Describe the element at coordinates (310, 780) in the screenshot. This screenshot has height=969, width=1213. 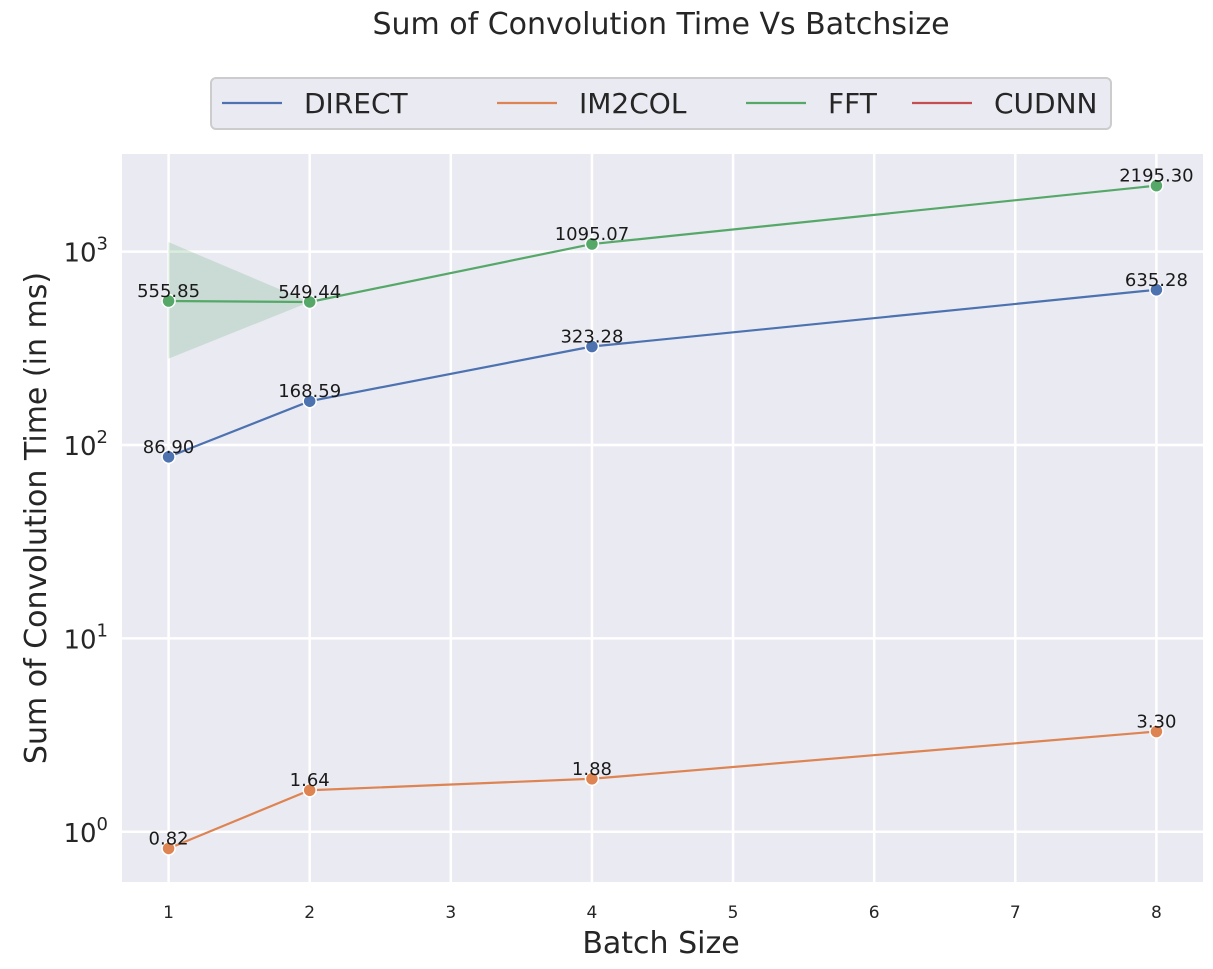
I see `data-label: 1.64` at that location.